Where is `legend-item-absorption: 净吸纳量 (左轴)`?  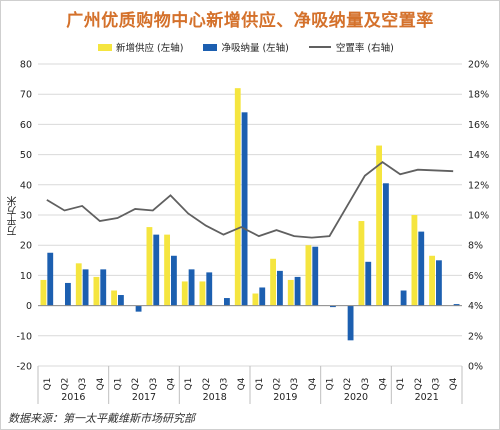
legend-item-absorption: 净吸纳量 (左轴) is located at coordinates (246, 47).